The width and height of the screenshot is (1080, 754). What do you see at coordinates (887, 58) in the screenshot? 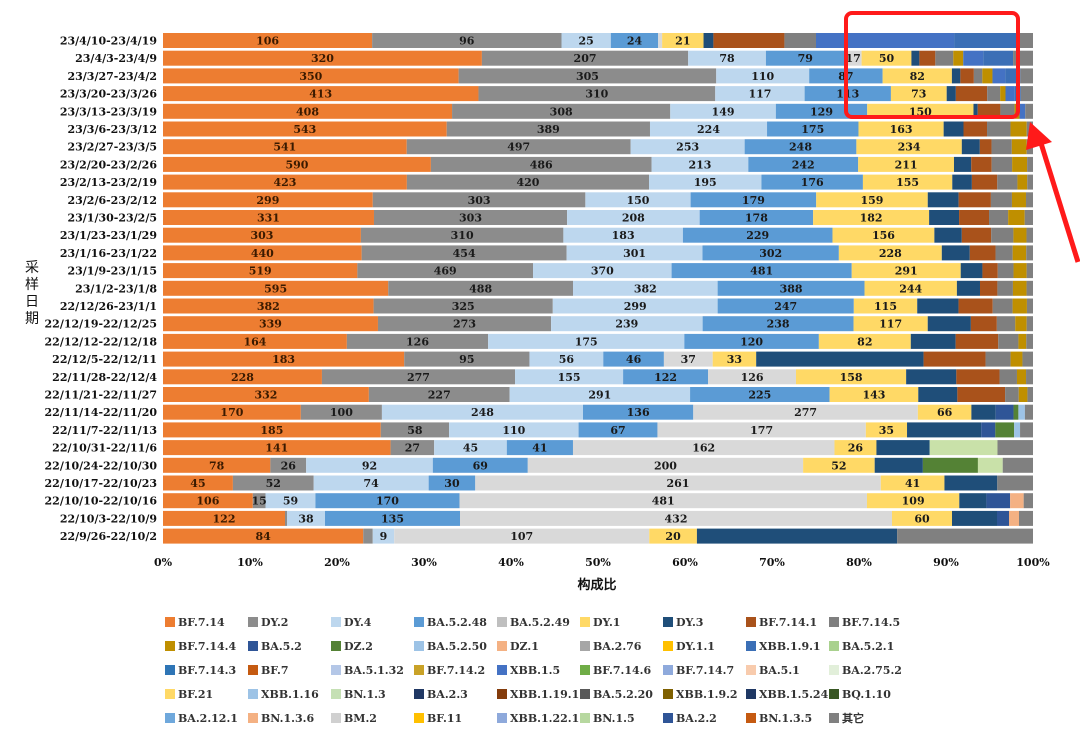
I see `data-label: 50` at bounding box center [887, 58].